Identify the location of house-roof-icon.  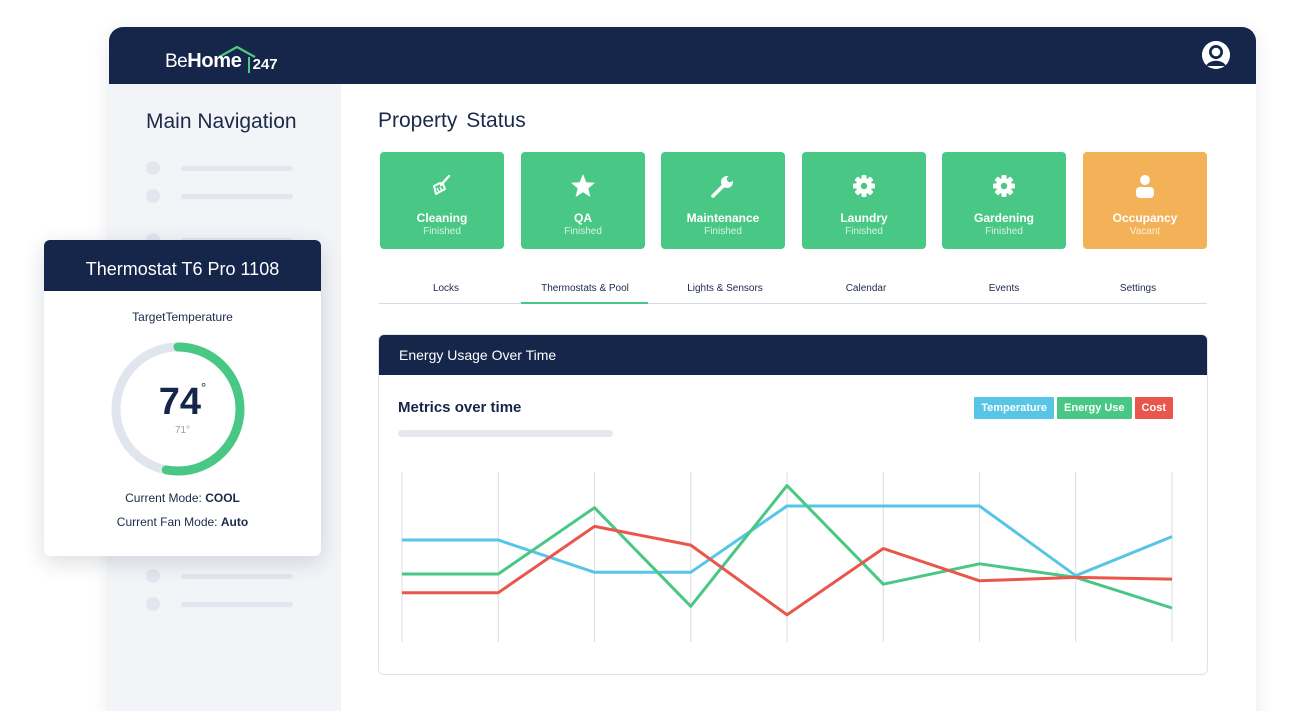
(237, 51).